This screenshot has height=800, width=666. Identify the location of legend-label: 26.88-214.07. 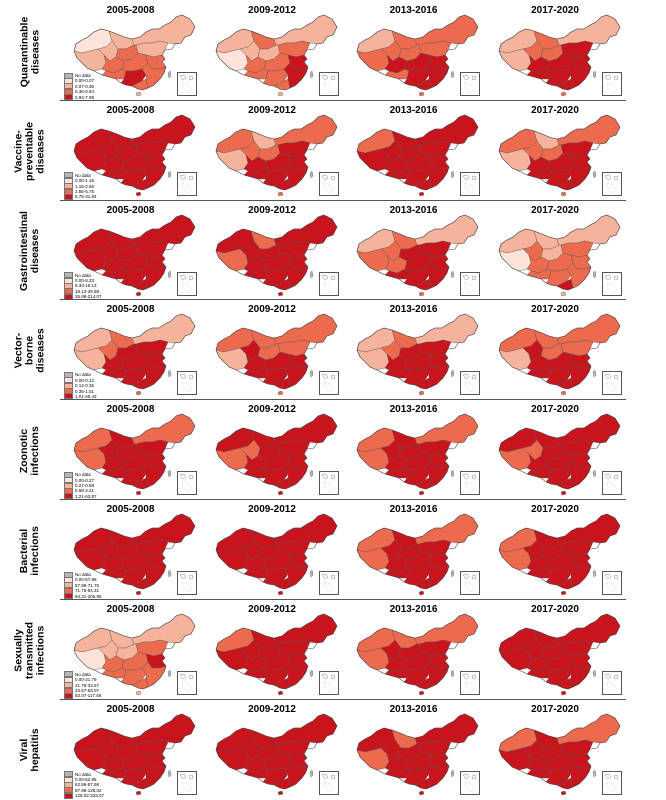
(88, 297).